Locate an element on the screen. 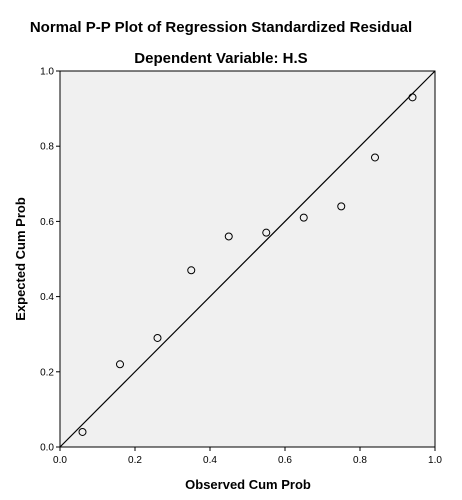 The image size is (462, 500). x-tick-label: 0.8 is located at coordinates (360, 460).